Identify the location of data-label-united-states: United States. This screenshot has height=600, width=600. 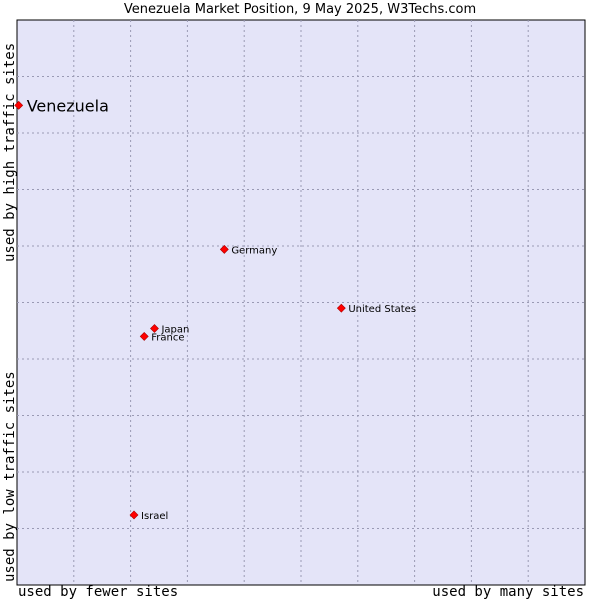
(382, 309).